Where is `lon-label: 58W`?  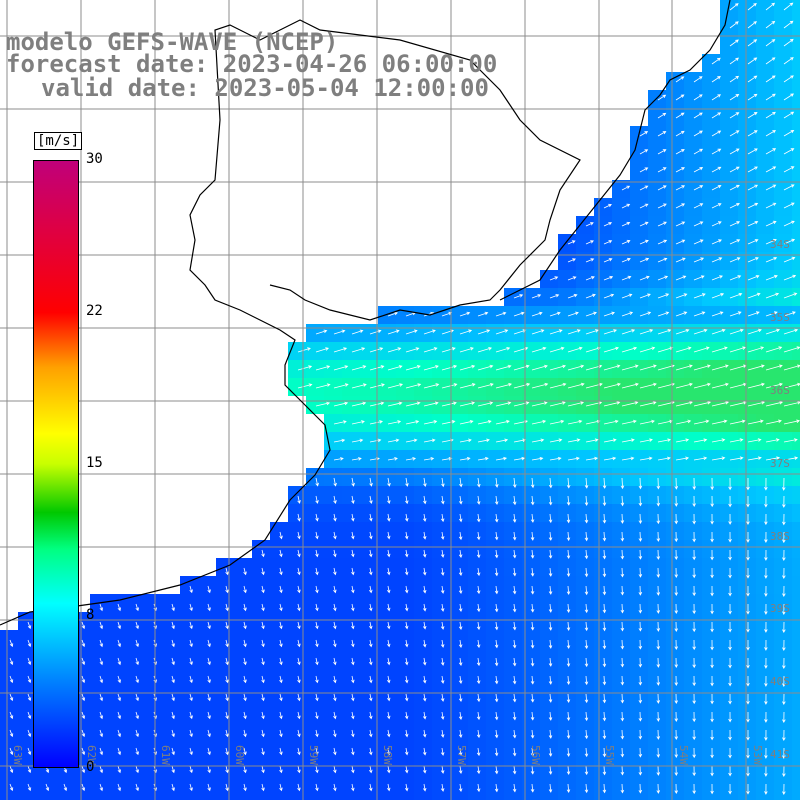 lon-label: 58W is located at coordinates (387, 755).